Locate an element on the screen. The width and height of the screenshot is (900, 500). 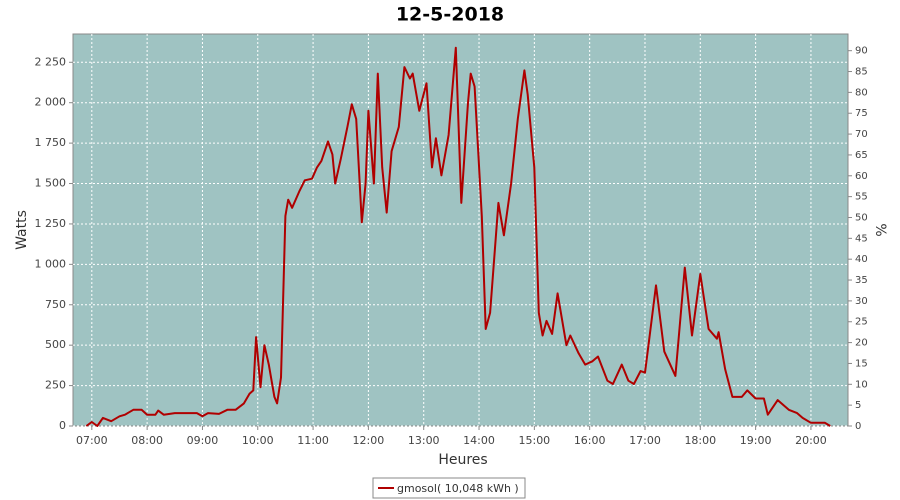
y2-tick-label: 80 is located at coordinates (861, 92).